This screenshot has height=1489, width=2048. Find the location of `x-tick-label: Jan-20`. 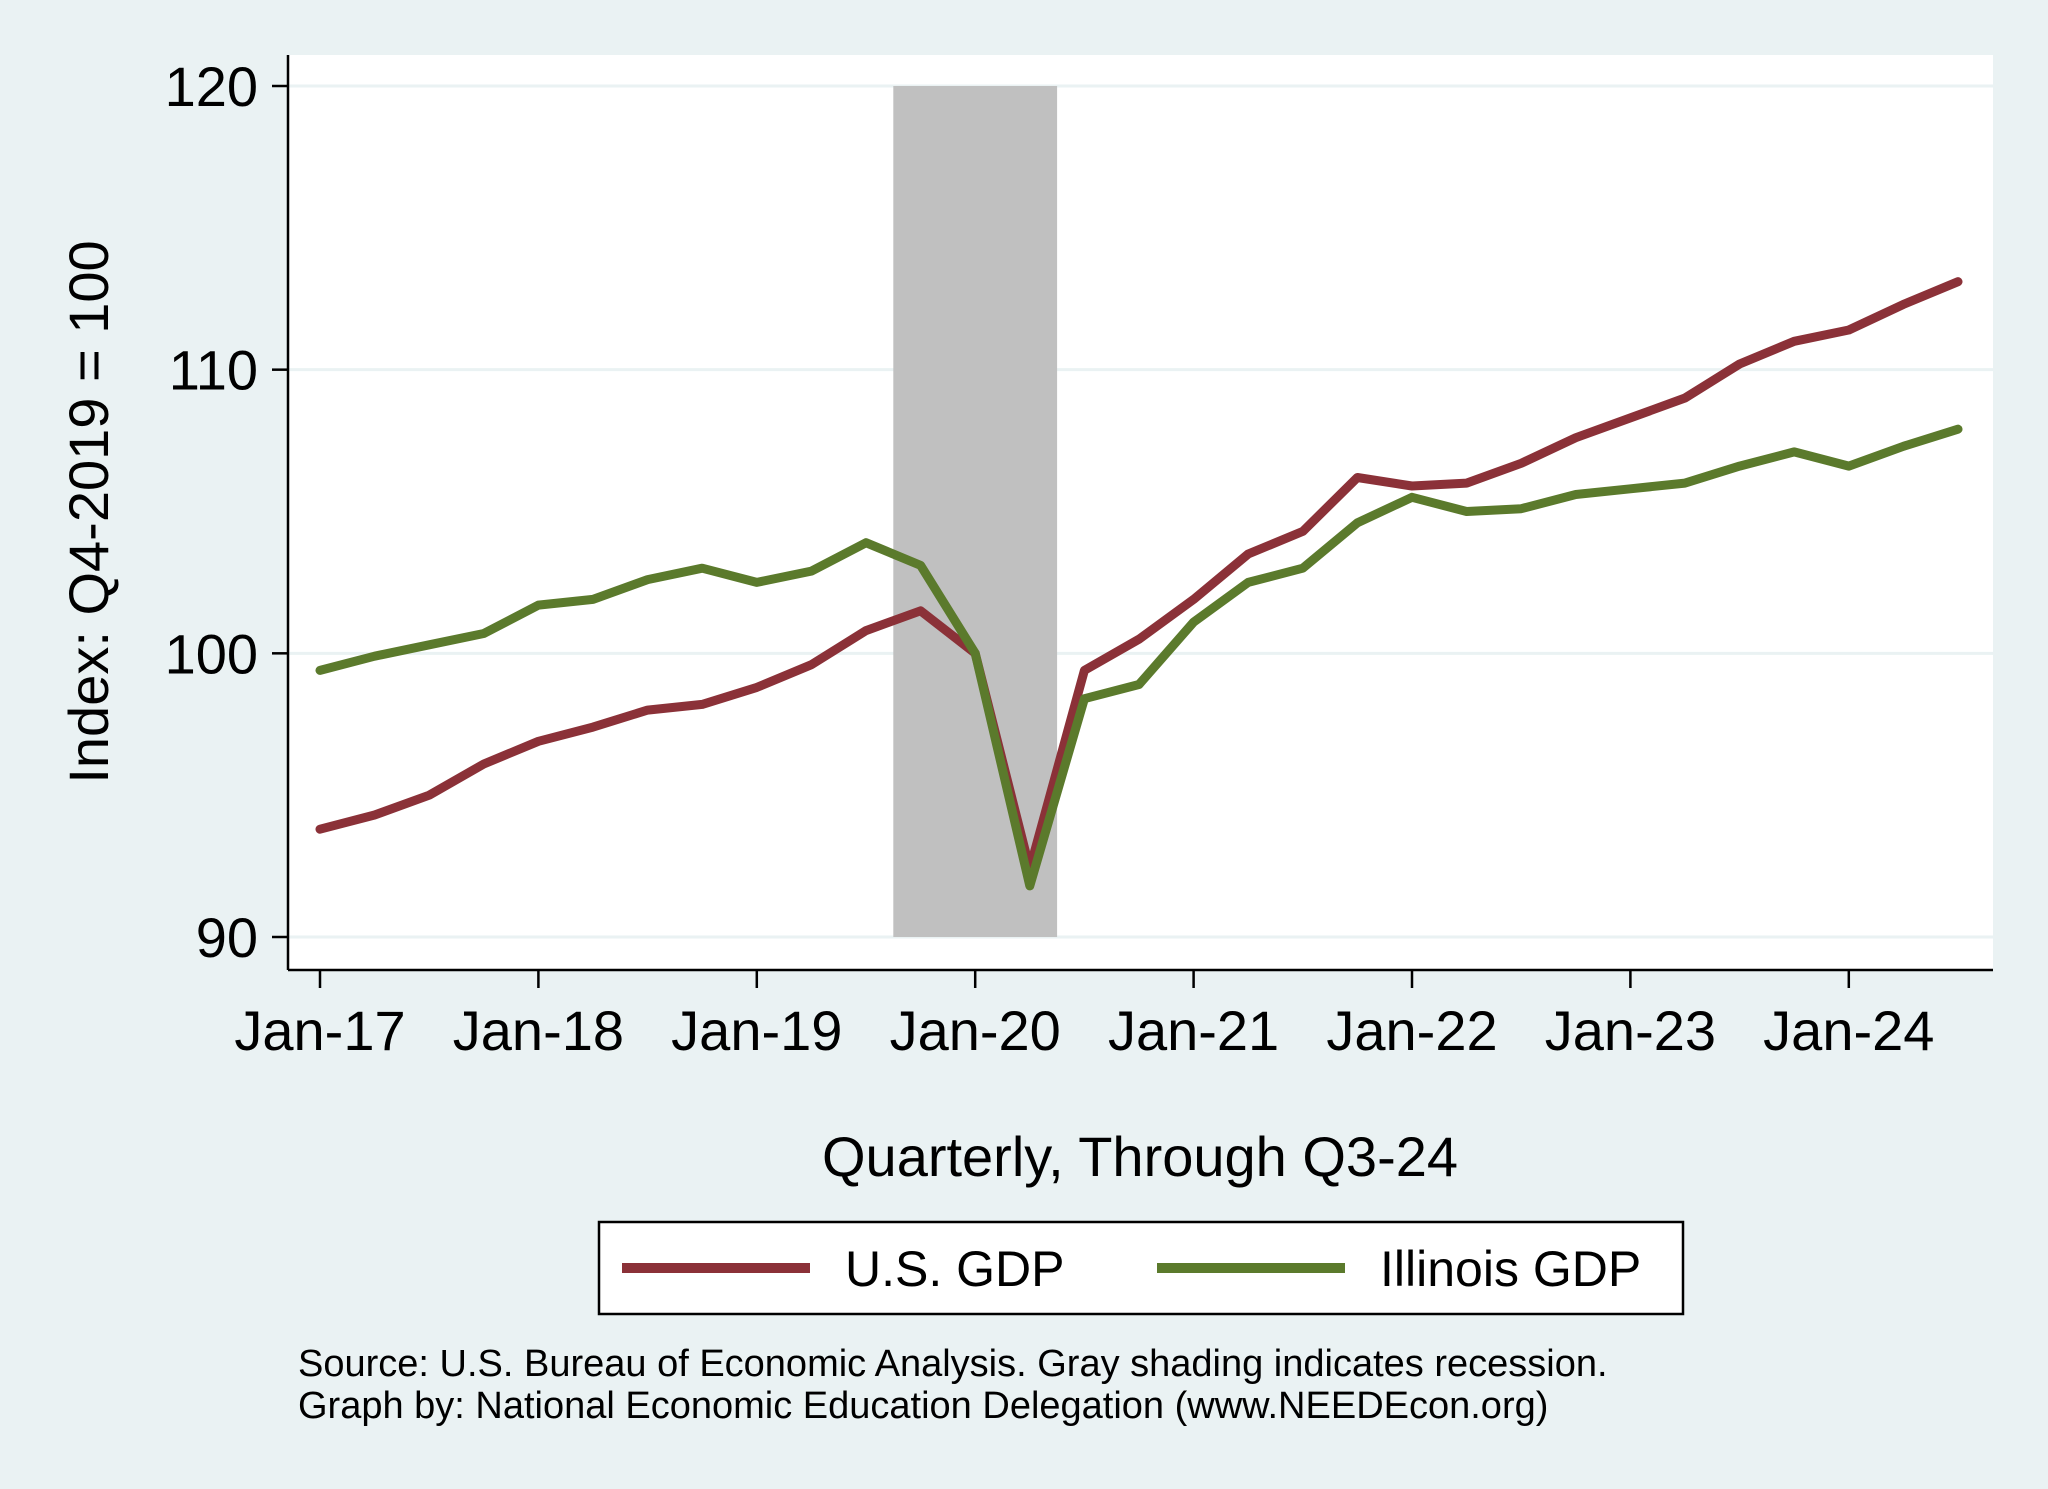

x-tick-label: Jan-20 is located at coordinates (975, 1030).